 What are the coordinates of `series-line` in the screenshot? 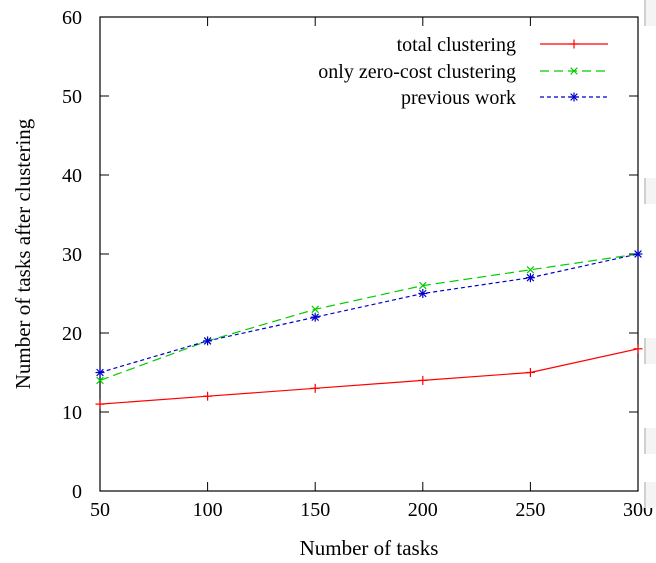 It's located at (369, 376).